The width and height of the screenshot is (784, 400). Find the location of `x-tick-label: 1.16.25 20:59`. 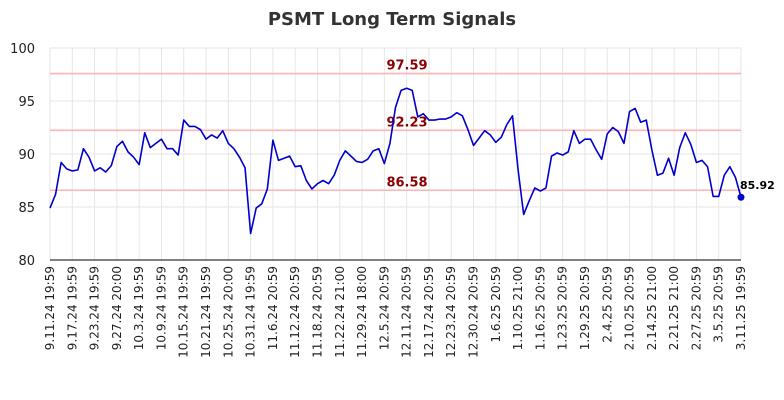

x-tick-label: 1.16.25 20:59 is located at coordinates (540, 308).